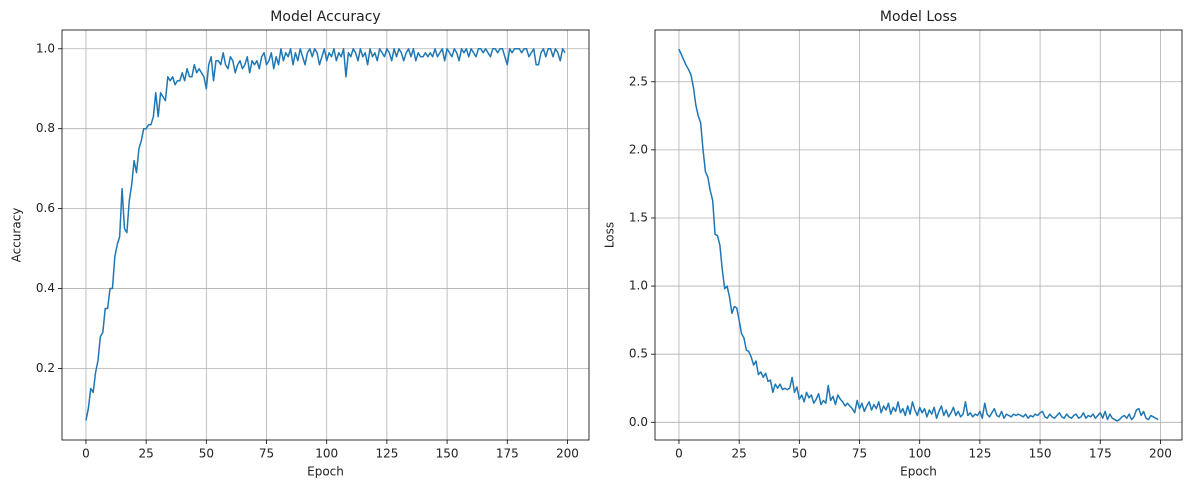 The image size is (1189, 490). I want to click on y-tick-label: 0.5, so click(638, 354).